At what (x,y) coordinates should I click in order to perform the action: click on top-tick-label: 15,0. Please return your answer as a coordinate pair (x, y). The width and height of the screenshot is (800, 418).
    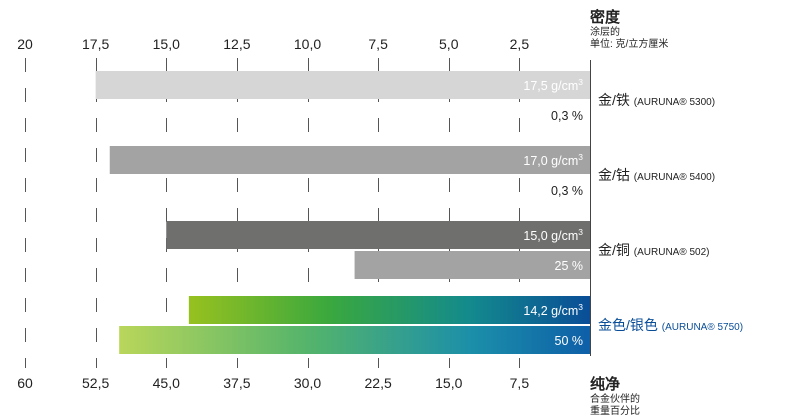
    Looking at the image, I should click on (166, 44).